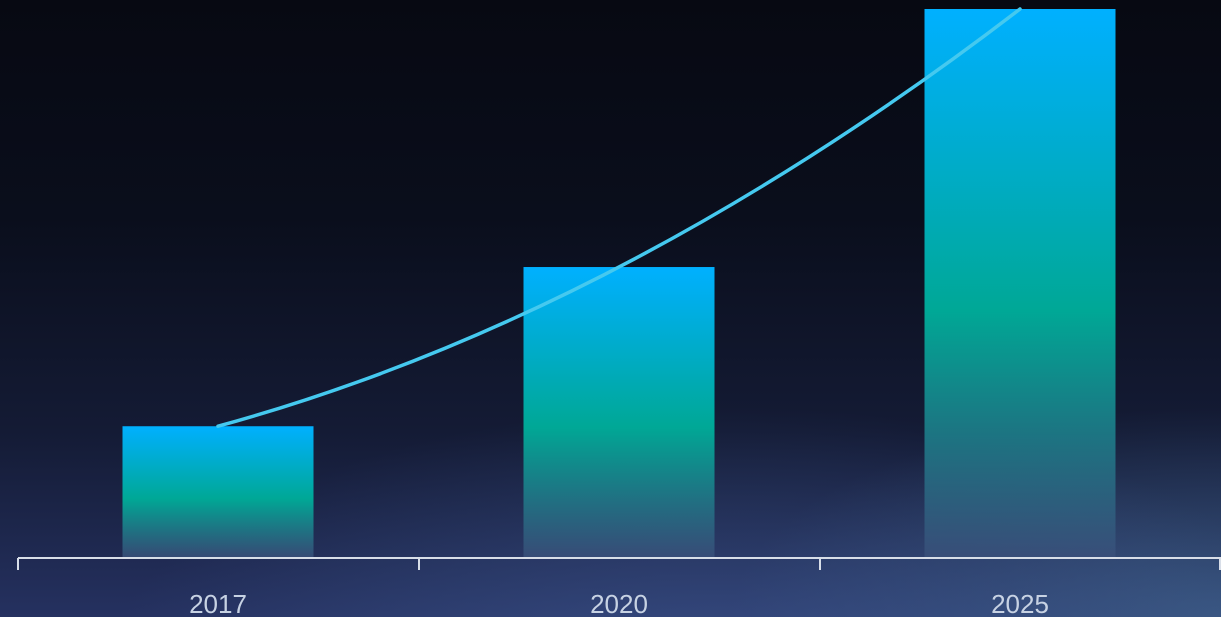  I want to click on x-tick-label: 2017, so click(218, 603).